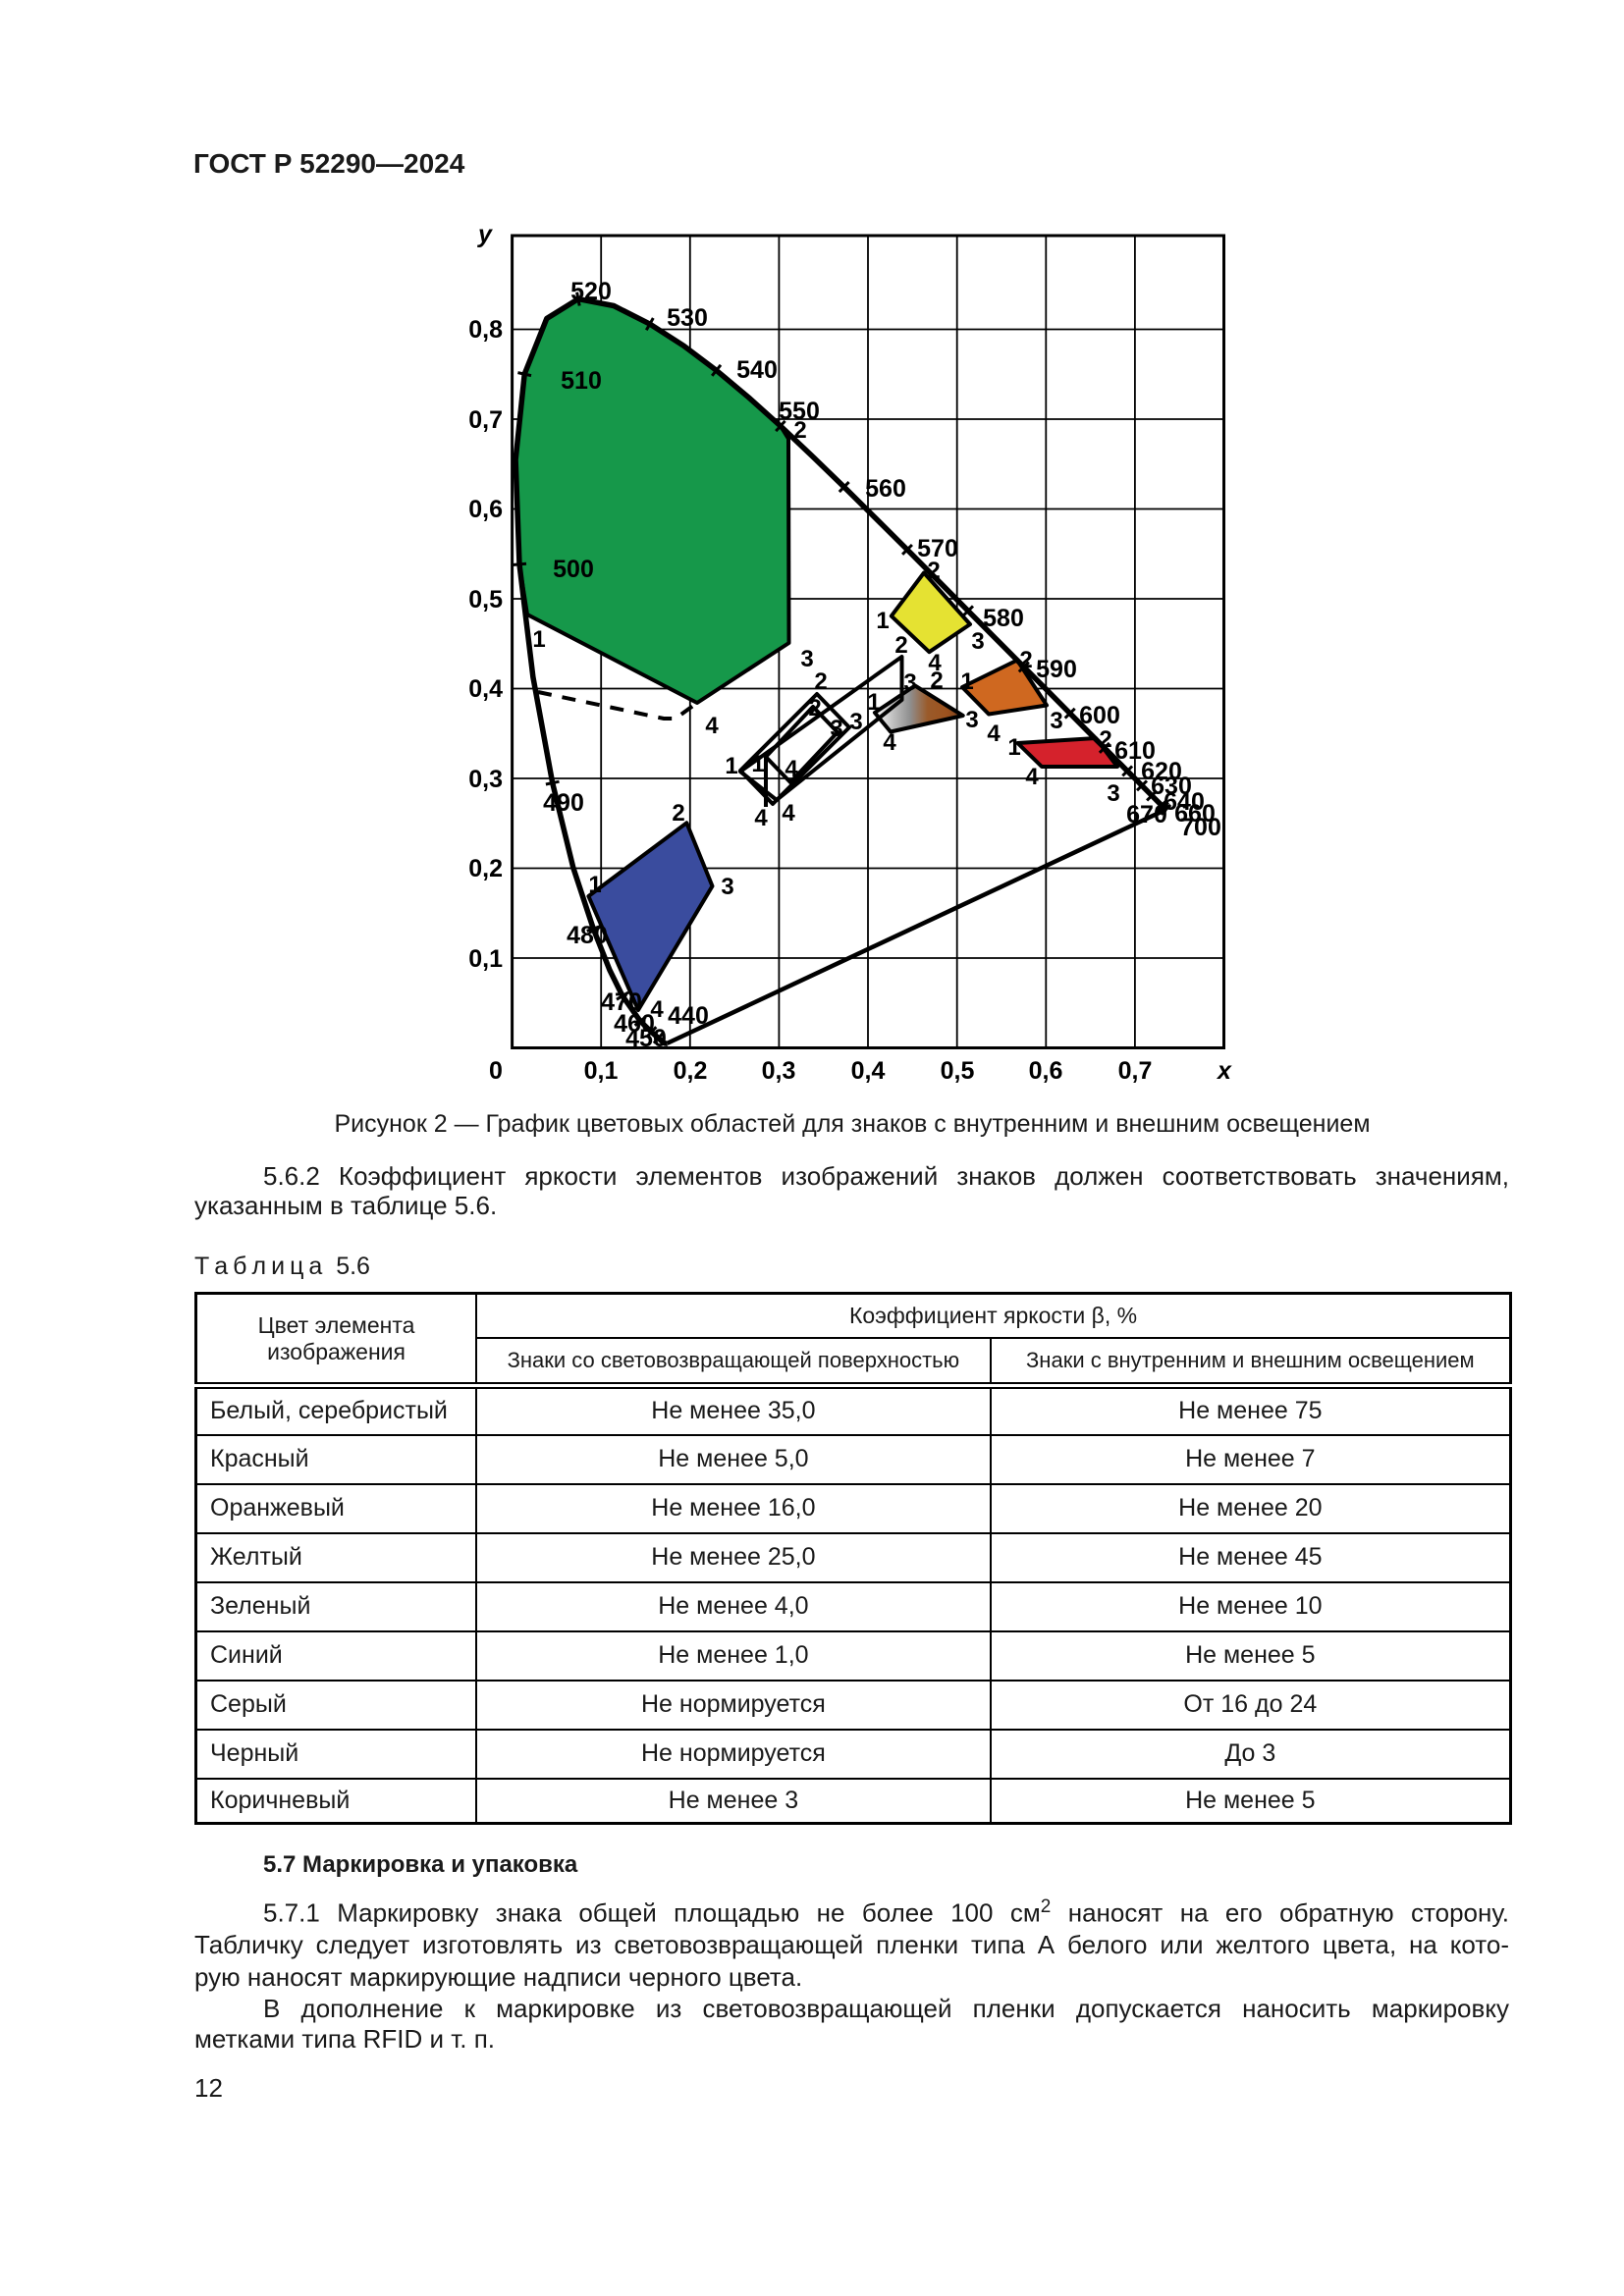 The height and width of the screenshot is (2296, 1624). What do you see at coordinates (484, 234) in the screenshot?
I see `svg-text: y` at bounding box center [484, 234].